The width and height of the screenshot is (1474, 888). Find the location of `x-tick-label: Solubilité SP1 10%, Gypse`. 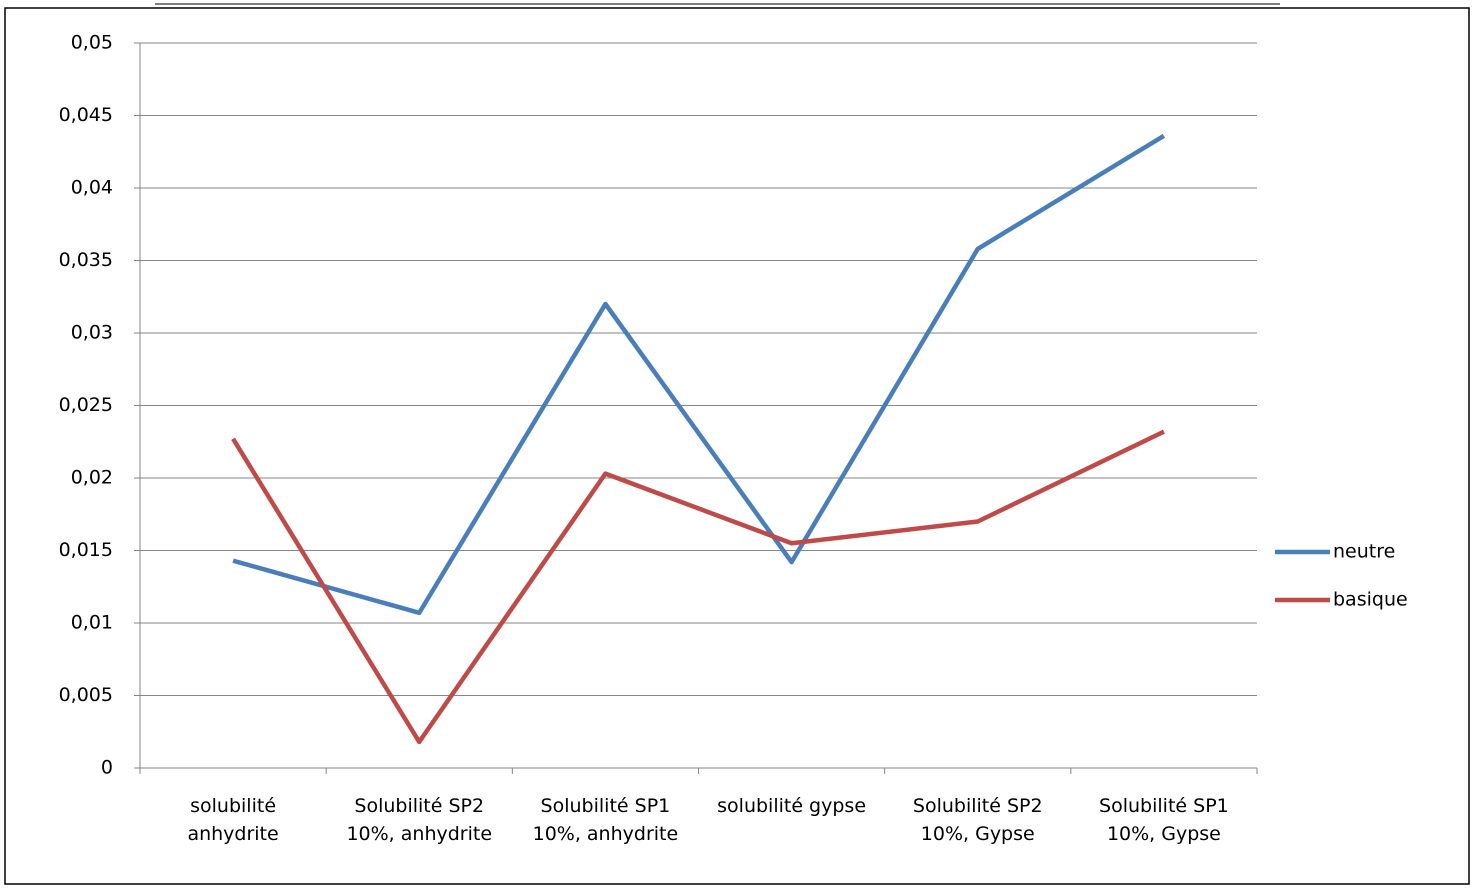

x-tick-label: Solubilité SP1 10%, Gypse is located at coordinates (1164, 820).